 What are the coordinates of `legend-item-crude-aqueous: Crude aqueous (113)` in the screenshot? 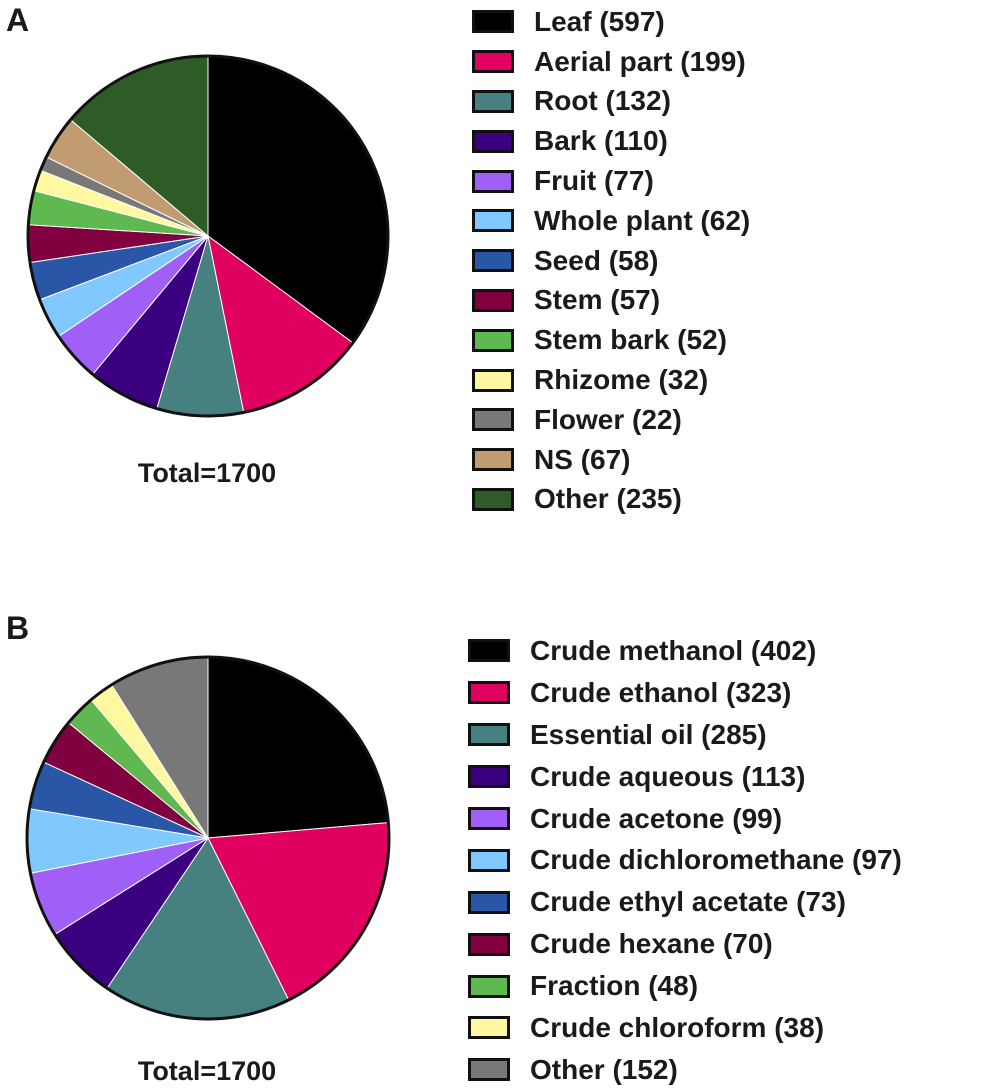 It's located at (685, 777).